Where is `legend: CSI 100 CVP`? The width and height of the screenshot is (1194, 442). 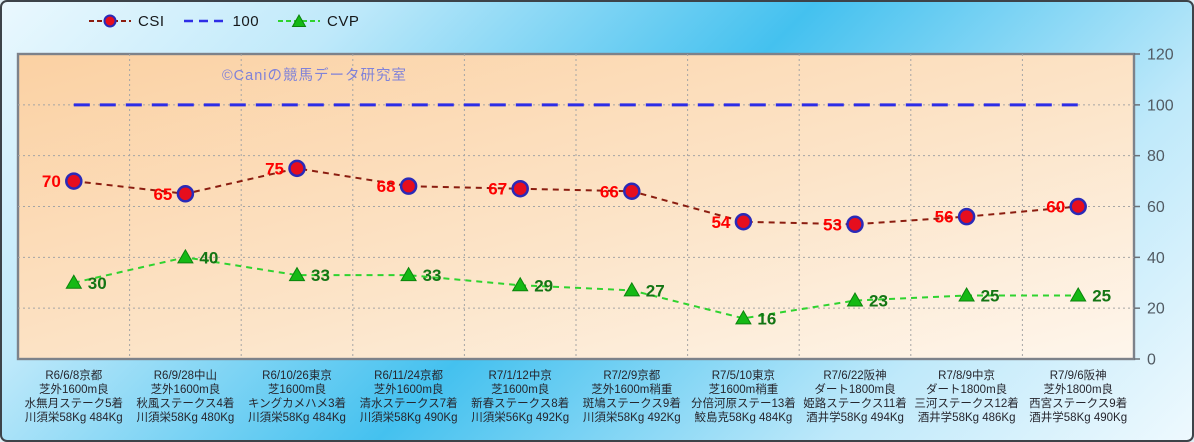 legend: CSI 100 CVP is located at coordinates (223, 21).